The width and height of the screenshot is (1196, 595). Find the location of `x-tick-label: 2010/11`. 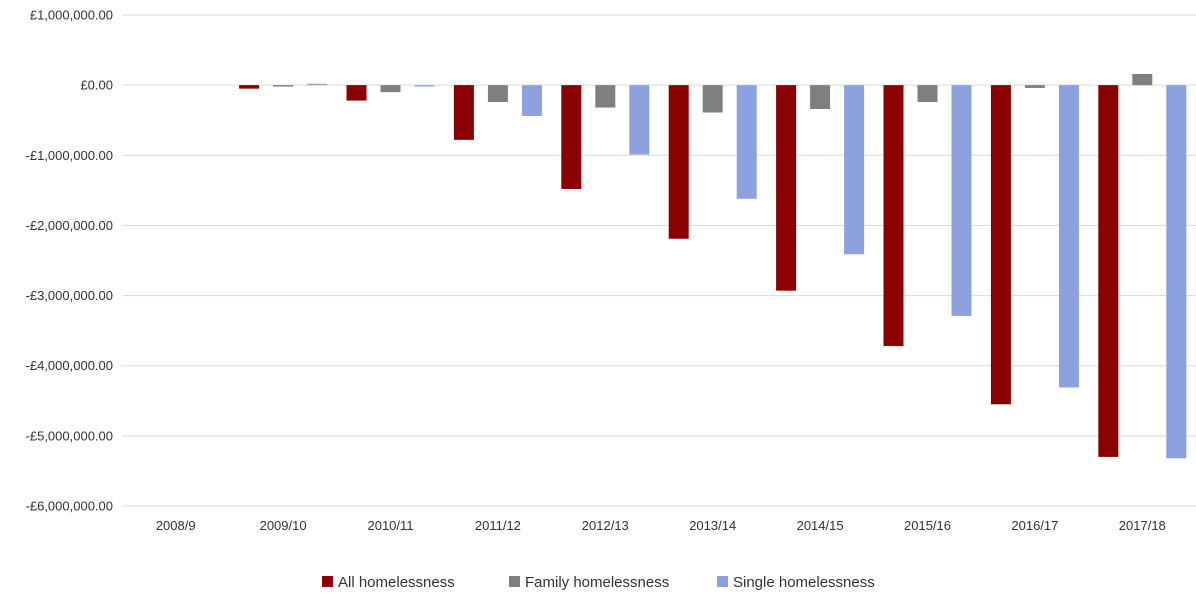

x-tick-label: 2010/11 is located at coordinates (390, 525).